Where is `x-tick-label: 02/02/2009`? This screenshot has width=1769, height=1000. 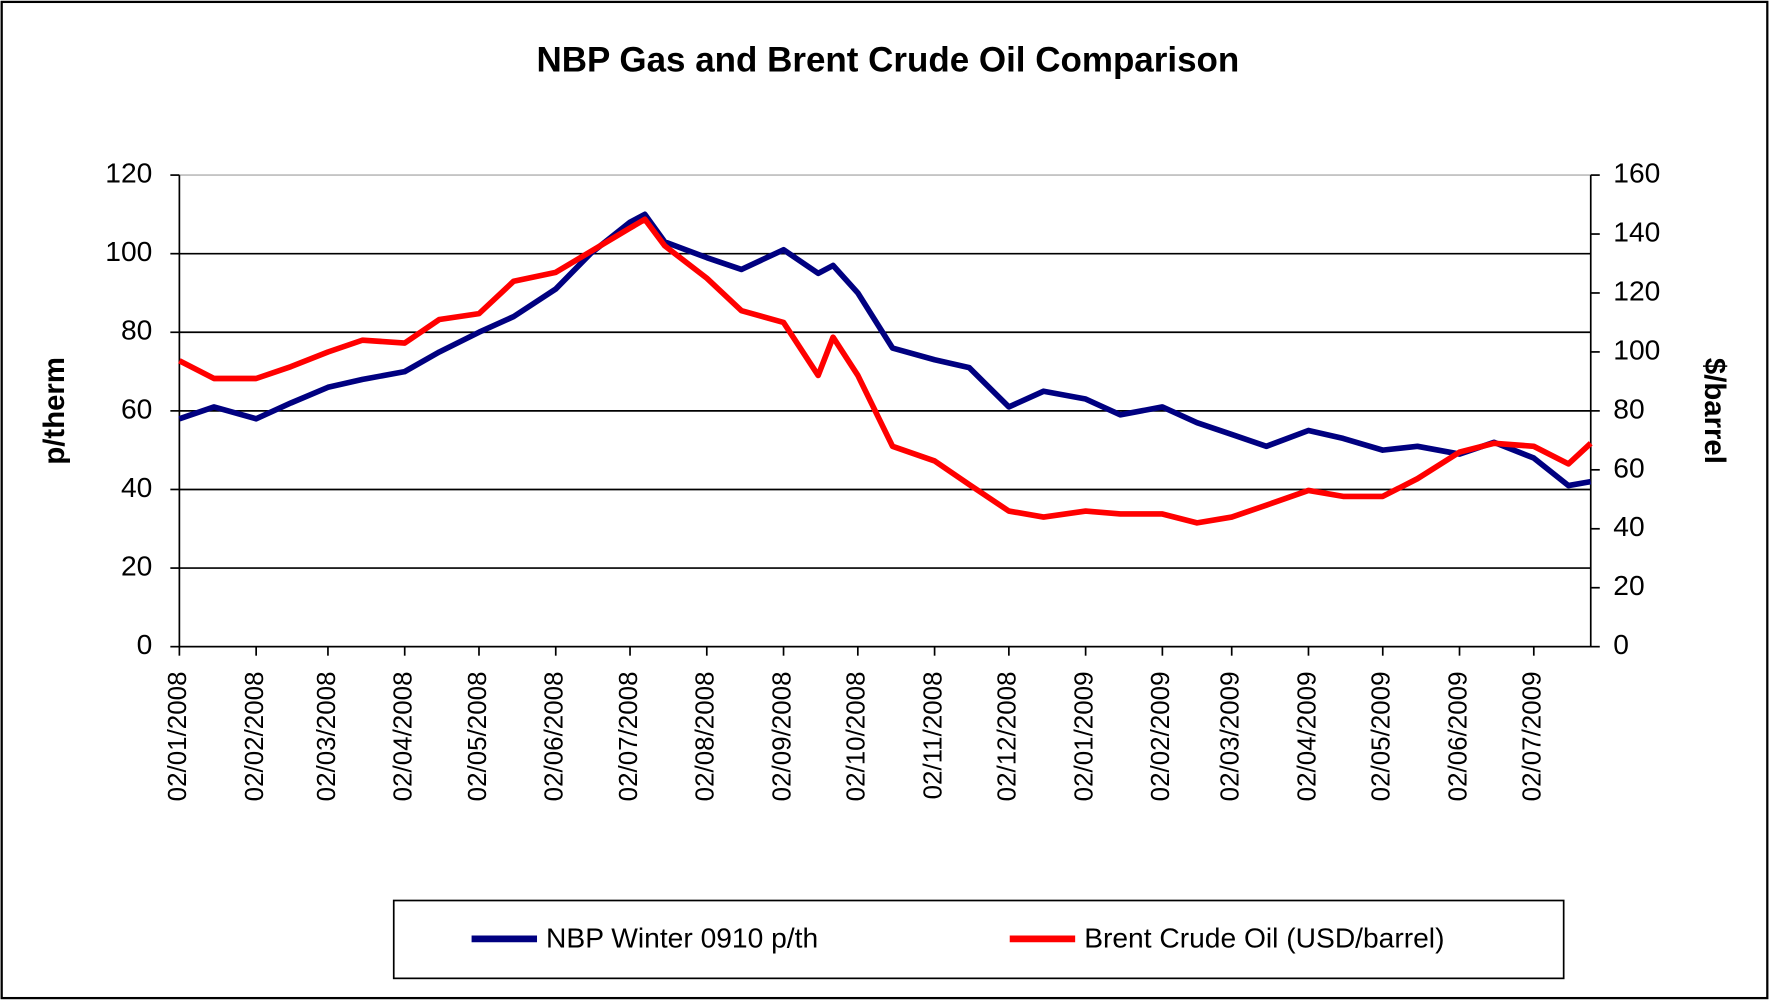
x-tick-label: 02/02/2009 is located at coordinates (1161, 736).